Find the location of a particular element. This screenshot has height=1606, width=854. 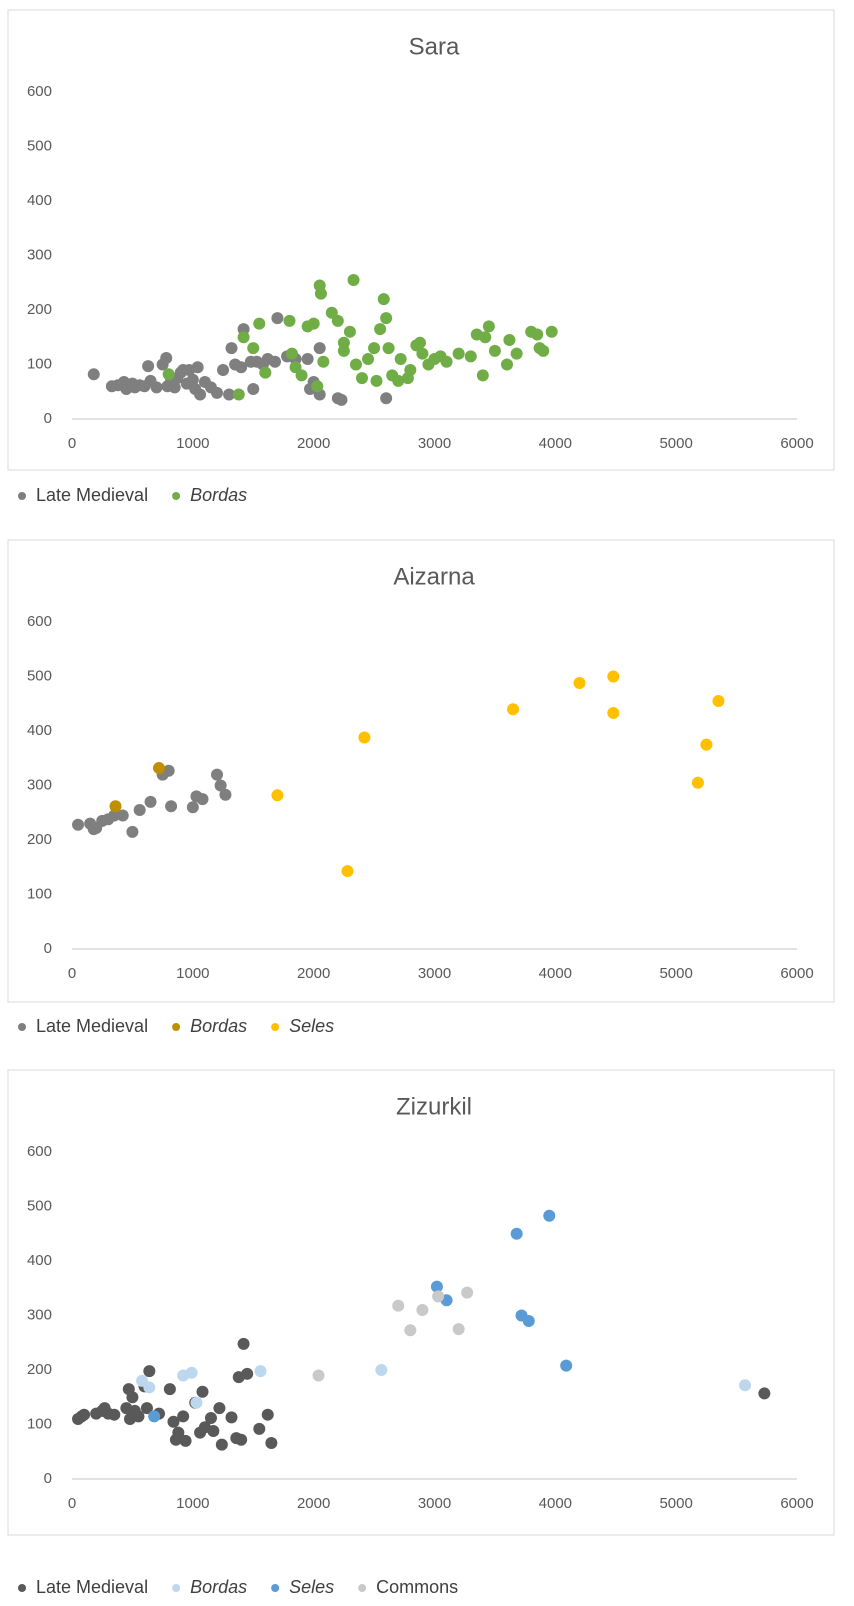

y-tick-label: 500 is located at coordinates (39, 675).